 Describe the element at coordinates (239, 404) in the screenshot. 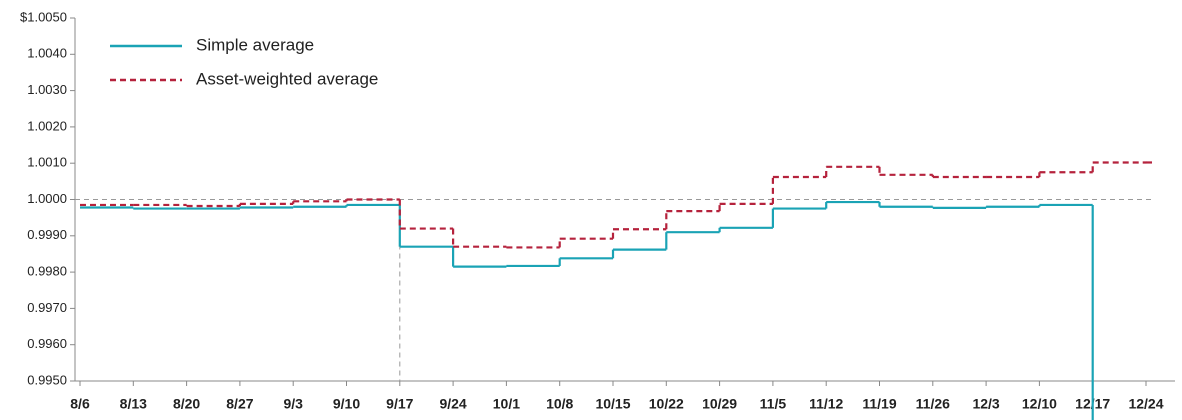

I see `x-tick-label: 8/27` at that location.